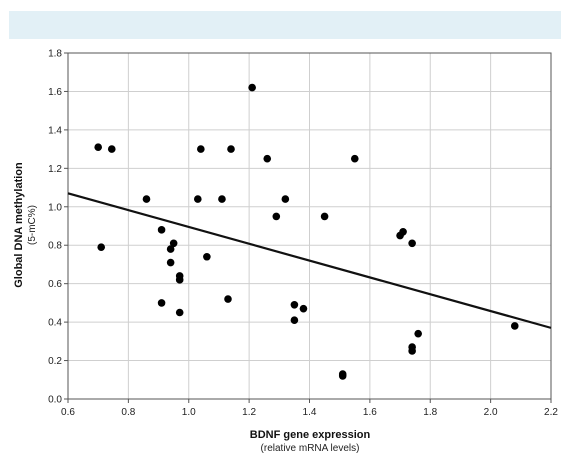 This screenshot has width=562, height=456. I want to click on header-band, so click(285, 25).